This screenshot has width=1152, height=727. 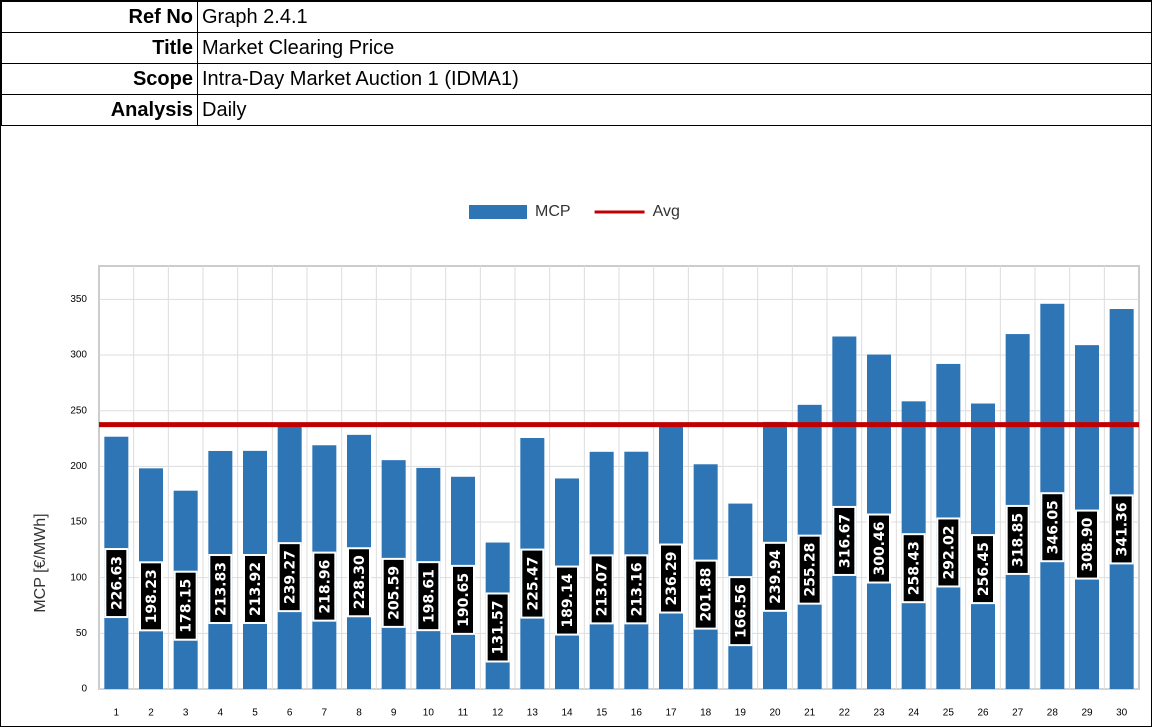 What do you see at coordinates (567, 600) in the screenshot?
I see `value-label: 189.14` at bounding box center [567, 600].